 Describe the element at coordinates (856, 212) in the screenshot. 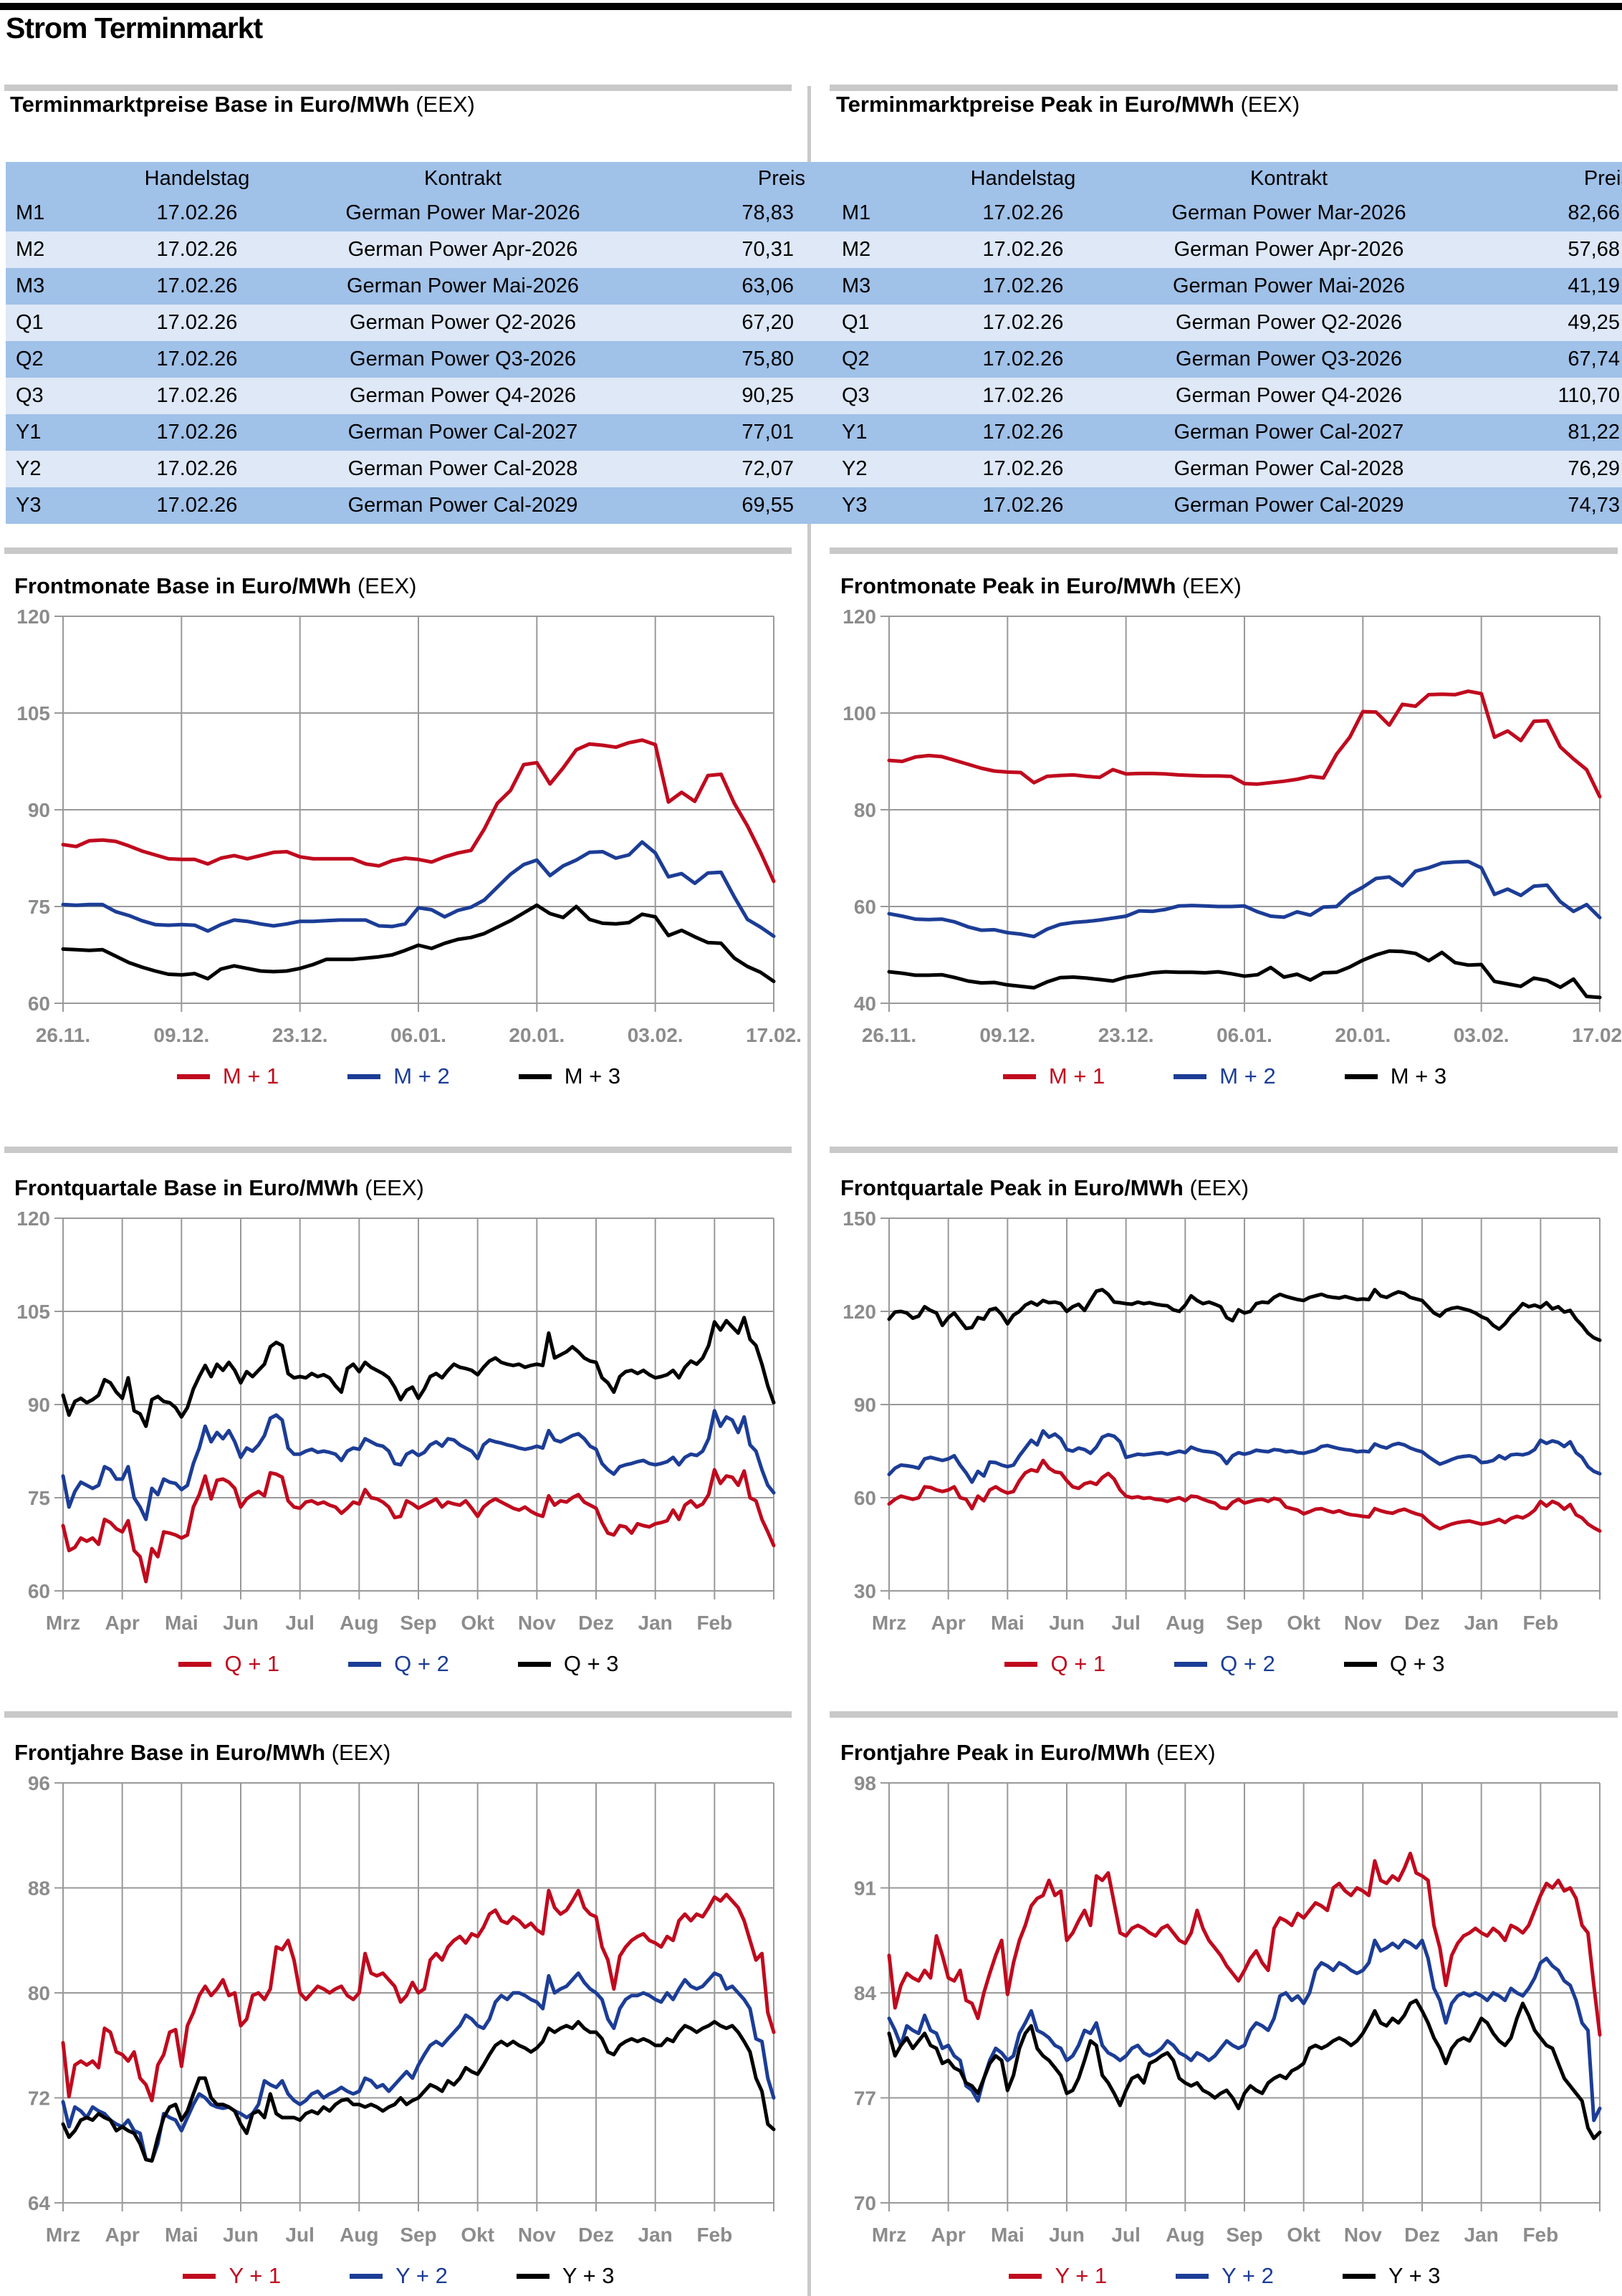

I see `row-label: M1` at that location.